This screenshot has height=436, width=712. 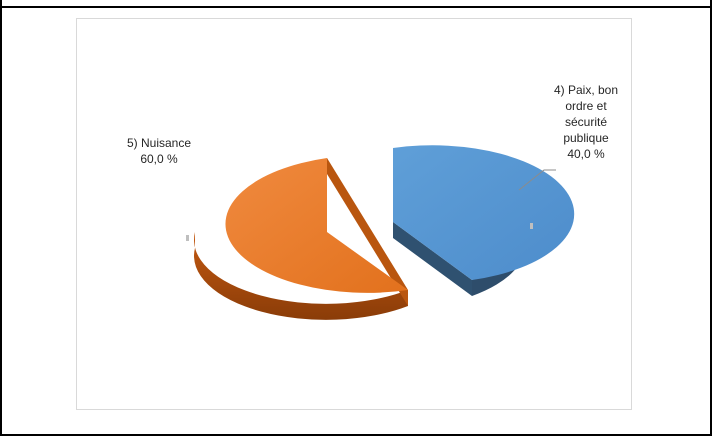 I want to click on slice-paix, so click(x=484, y=220).